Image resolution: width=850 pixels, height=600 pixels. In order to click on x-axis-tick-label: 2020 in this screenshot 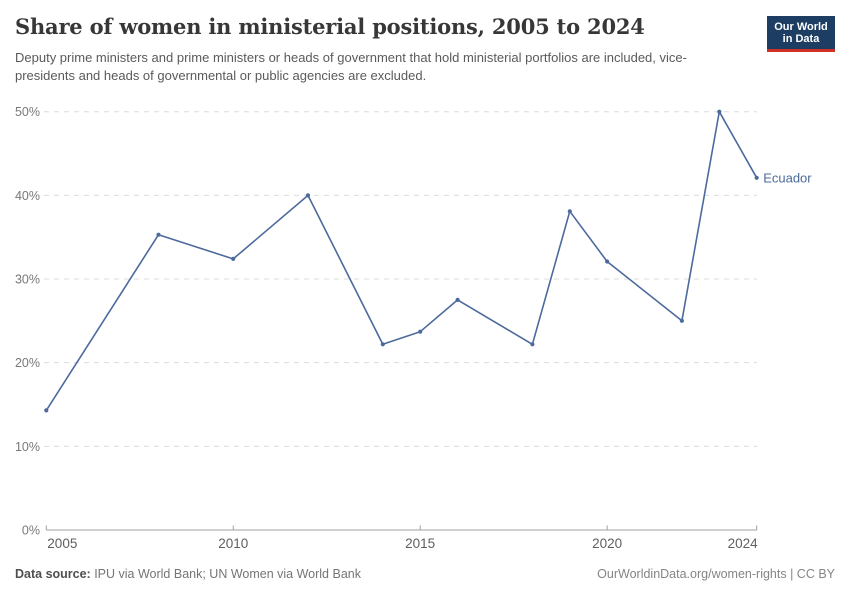, I will do `click(607, 543)`.